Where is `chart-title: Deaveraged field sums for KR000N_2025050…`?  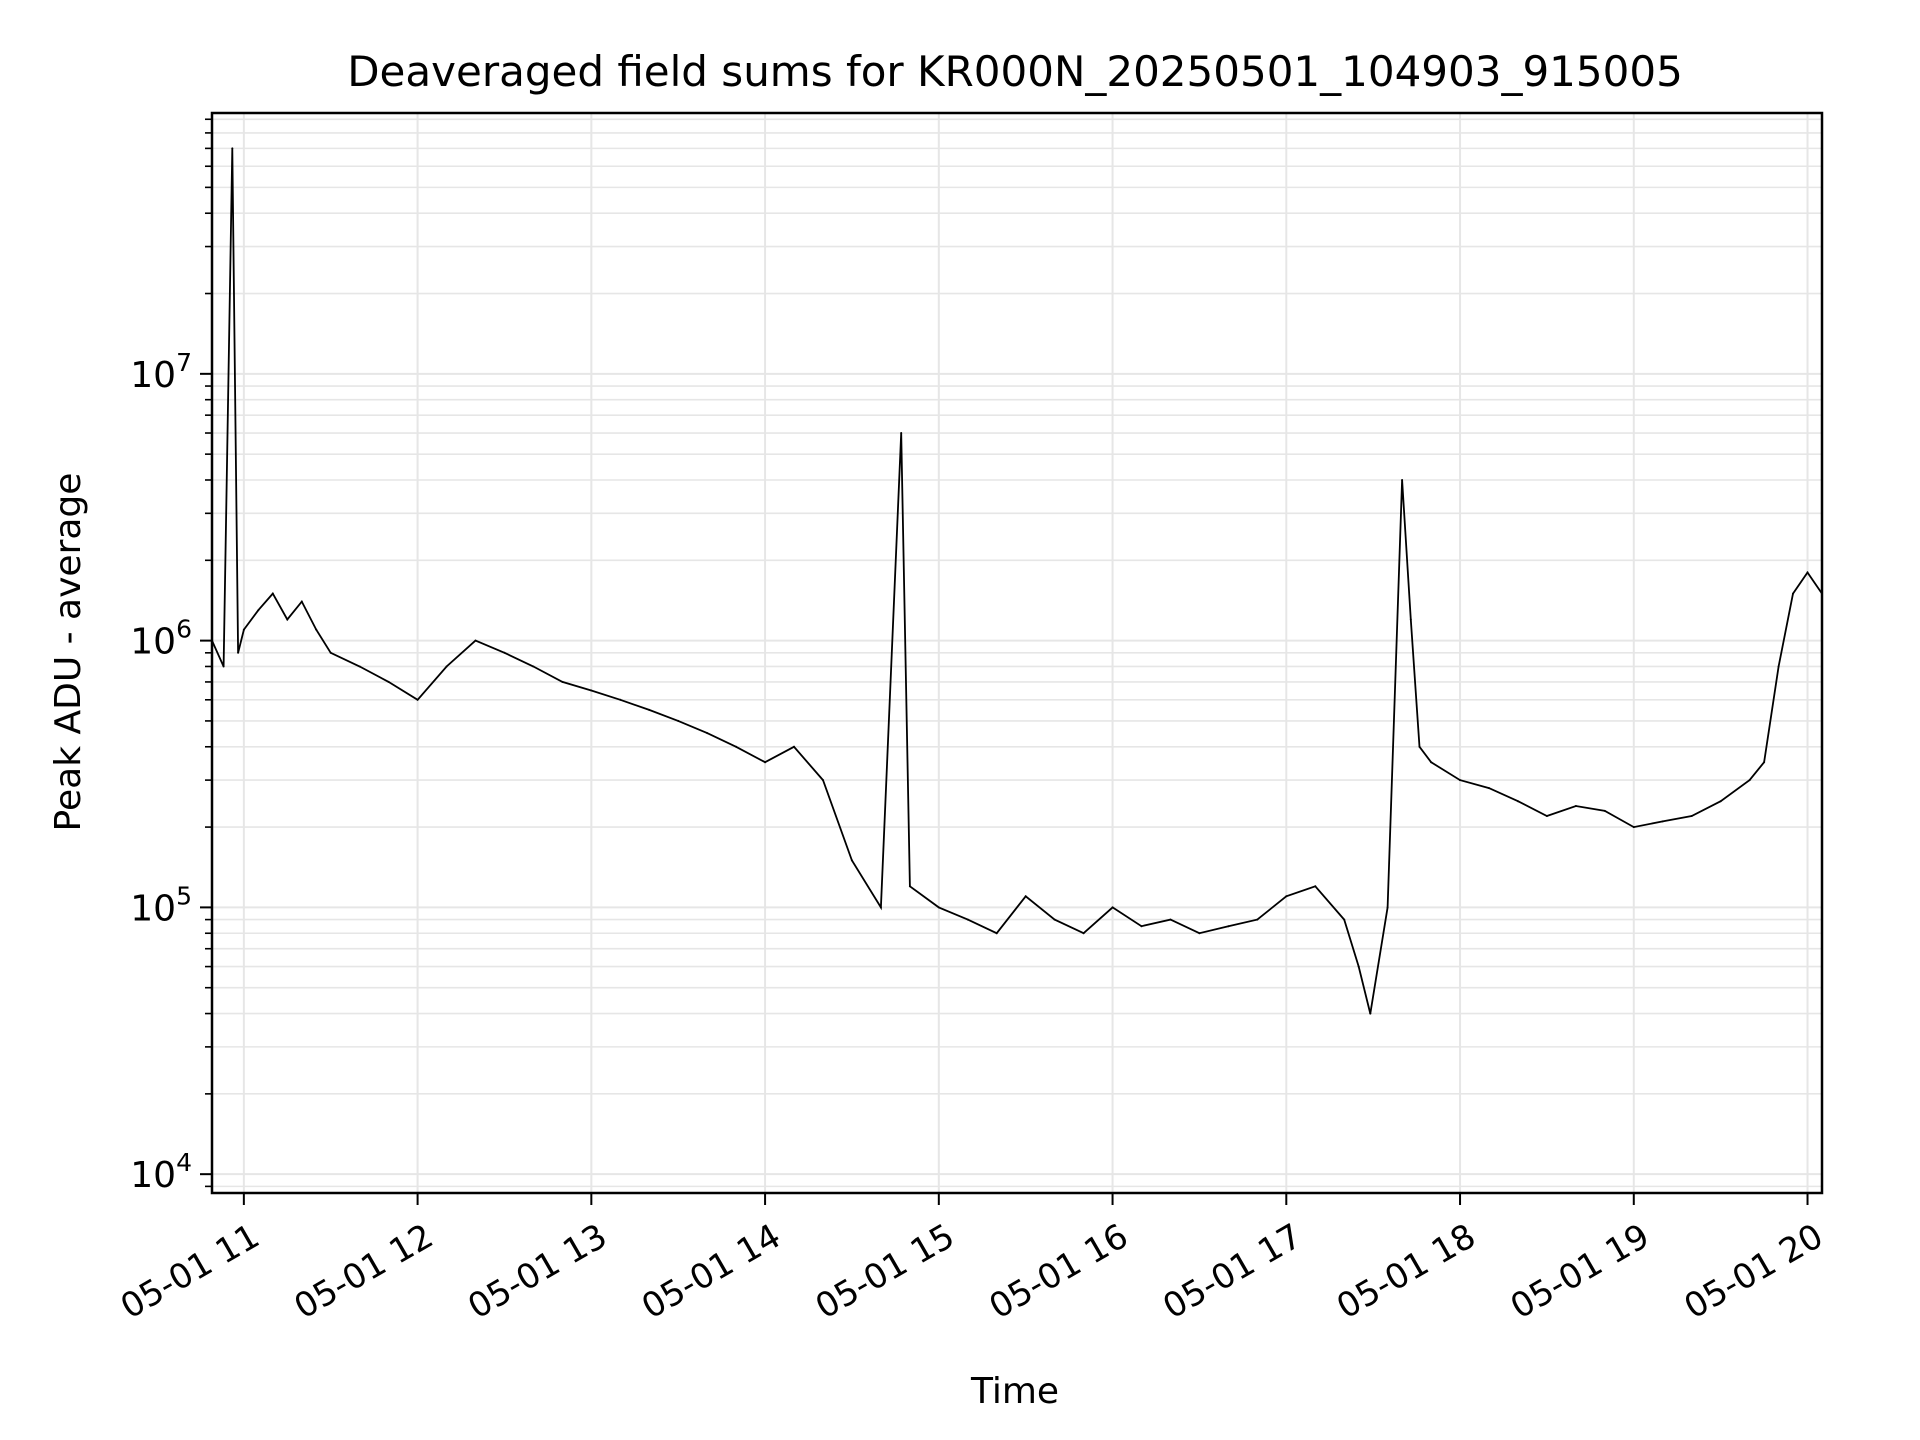 chart-title: Deaveraged field sums for KR000N_2025050… is located at coordinates (1015, 71).